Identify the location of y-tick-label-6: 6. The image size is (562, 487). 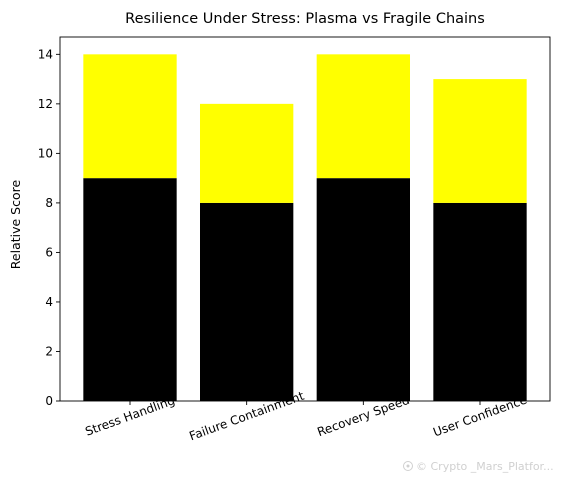
(49, 252).